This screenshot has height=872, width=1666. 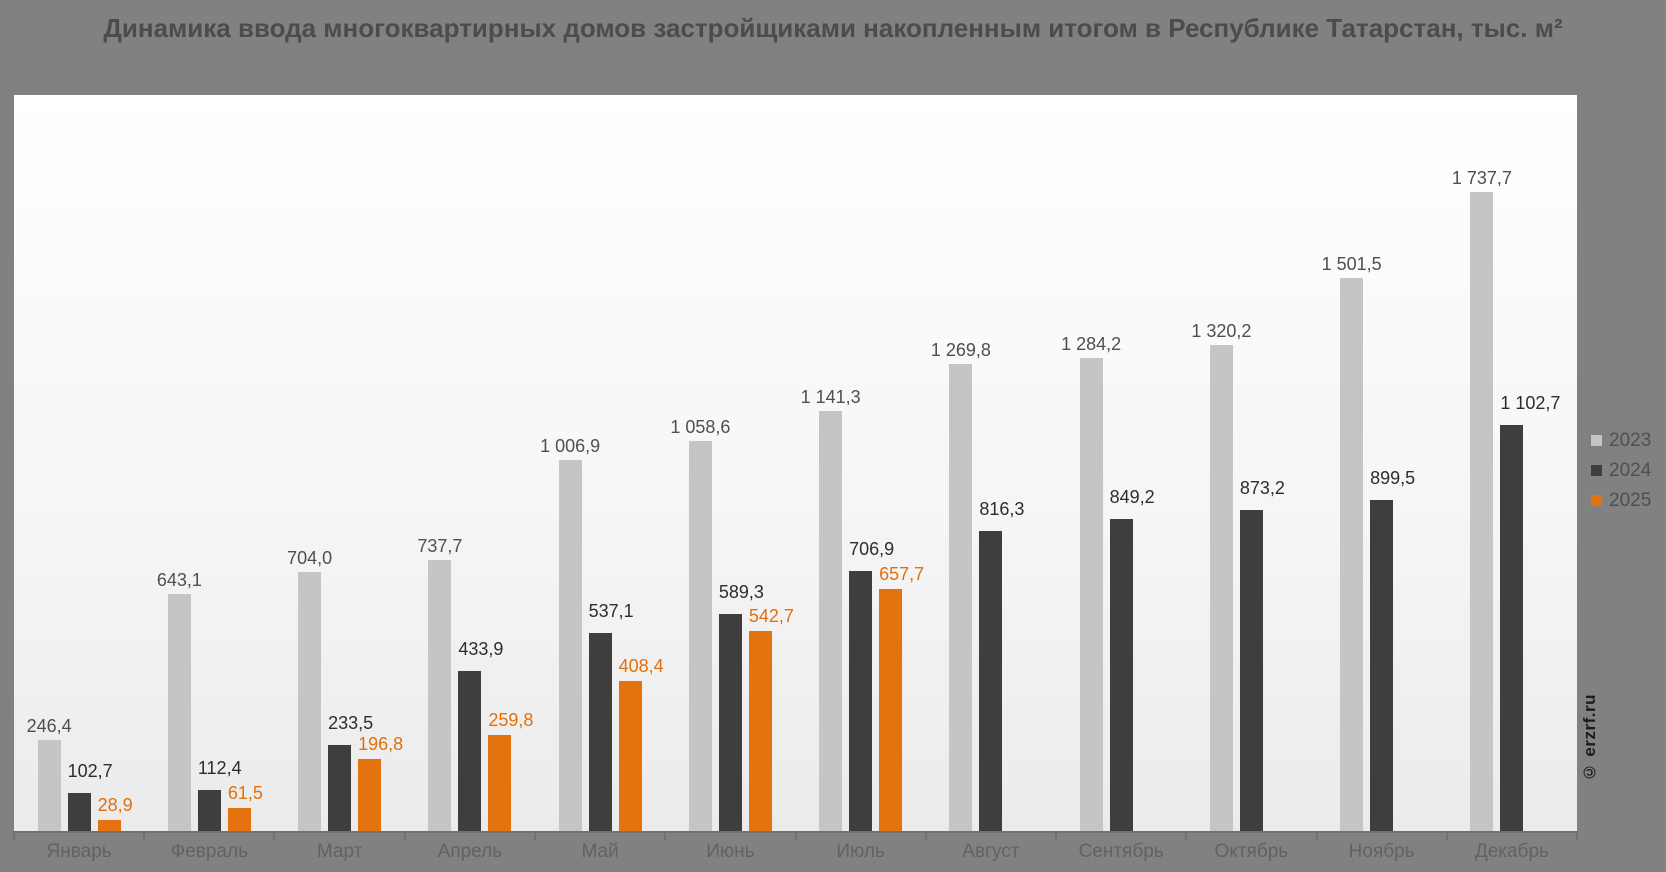 What do you see at coordinates (179, 580) in the screenshot?
I see `value-label-2023: 643,1` at bounding box center [179, 580].